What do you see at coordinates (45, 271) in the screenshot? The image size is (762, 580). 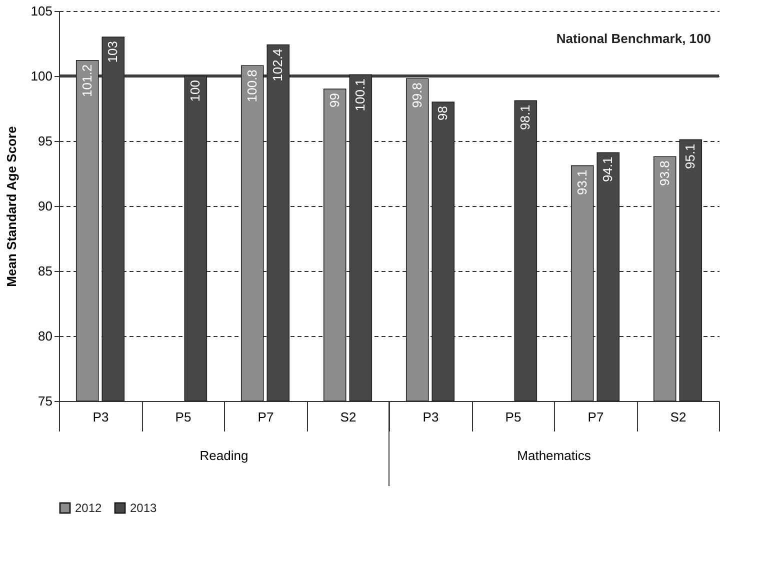 I see `y-tick-label: 85` at bounding box center [45, 271].